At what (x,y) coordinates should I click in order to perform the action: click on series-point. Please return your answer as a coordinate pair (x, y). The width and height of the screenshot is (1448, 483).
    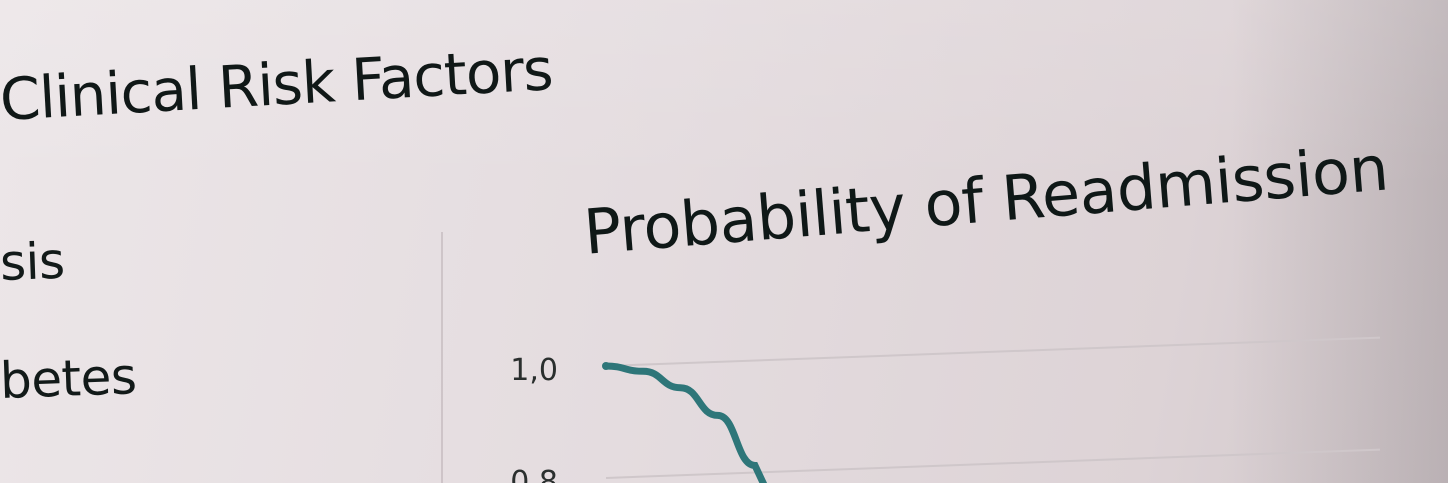
    Looking at the image, I should click on (606, 366).